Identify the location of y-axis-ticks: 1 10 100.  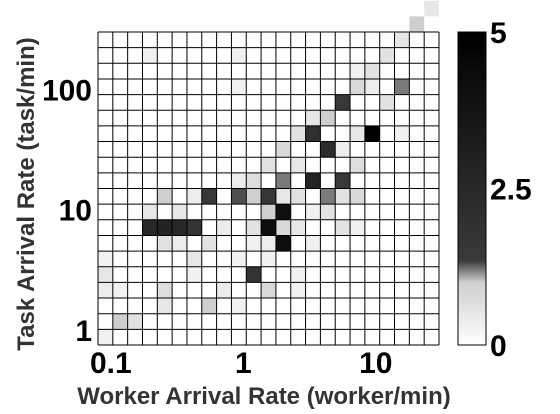
(67, 211).